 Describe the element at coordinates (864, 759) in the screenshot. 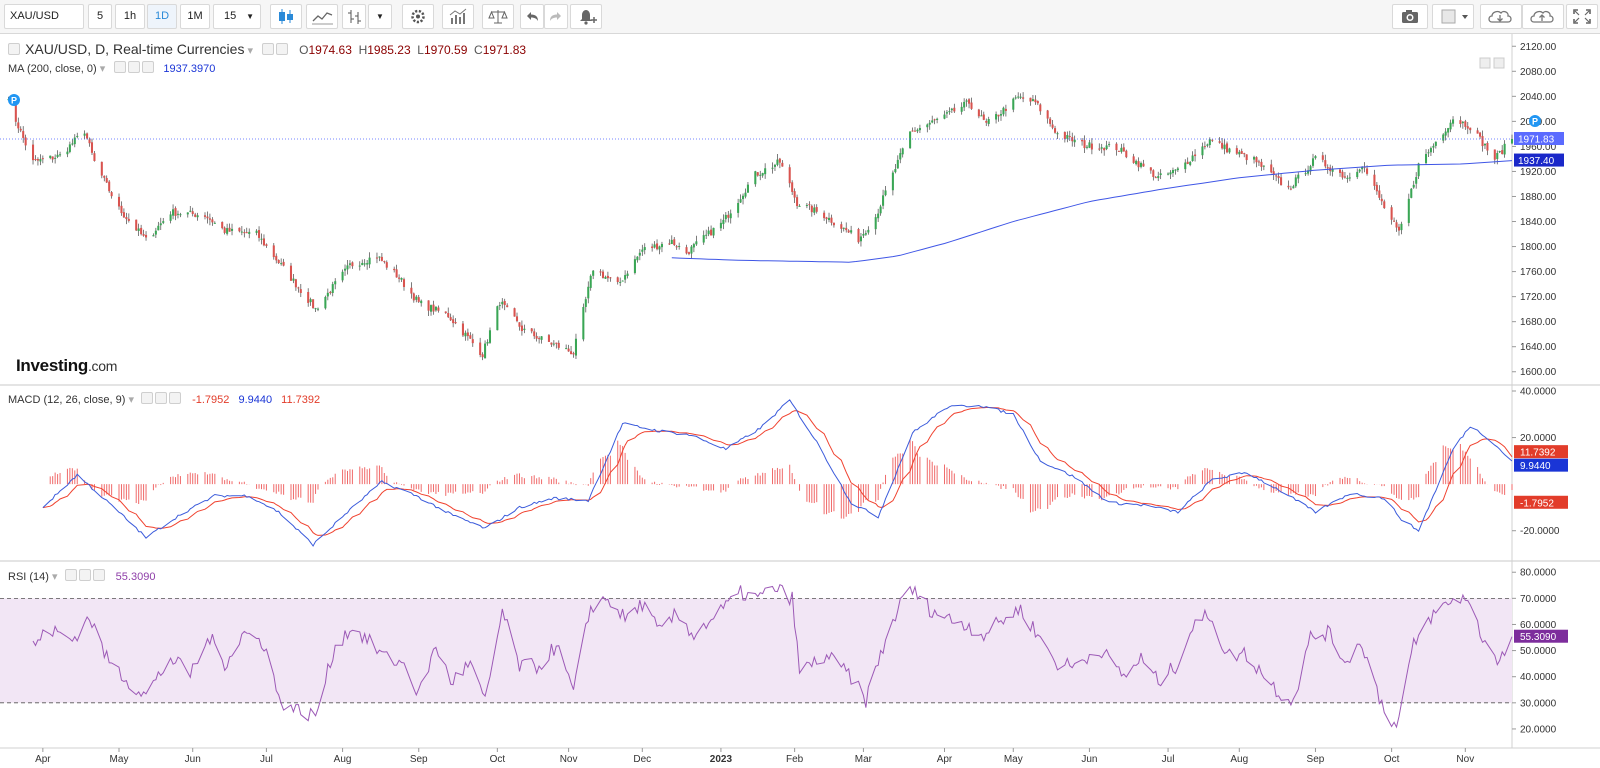

I see `x-tick-label: Mar` at that location.